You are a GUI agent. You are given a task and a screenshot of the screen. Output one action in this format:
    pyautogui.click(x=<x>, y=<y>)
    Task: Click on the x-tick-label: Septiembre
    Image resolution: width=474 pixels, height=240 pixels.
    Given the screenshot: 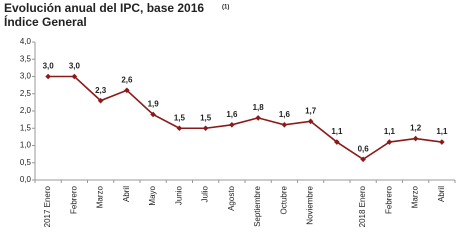 What is the action you would take?
    pyautogui.click(x=257, y=205)
    